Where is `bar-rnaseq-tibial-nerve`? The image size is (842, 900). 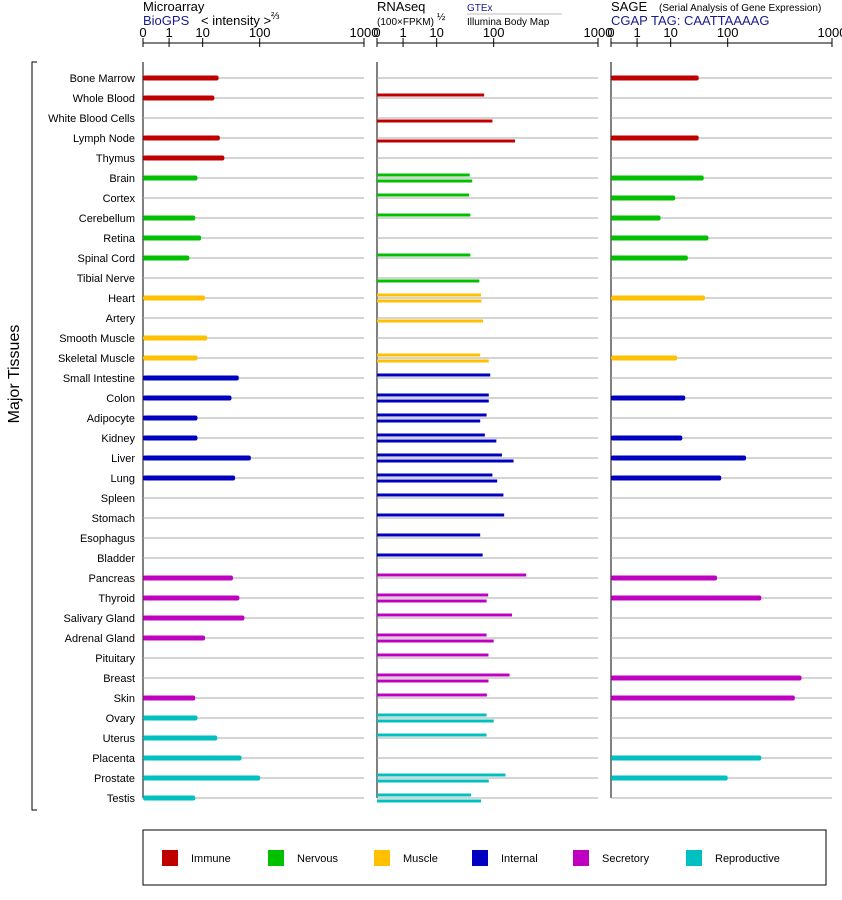
bar-rnaseq-tibial-nerve is located at coordinates (428, 281).